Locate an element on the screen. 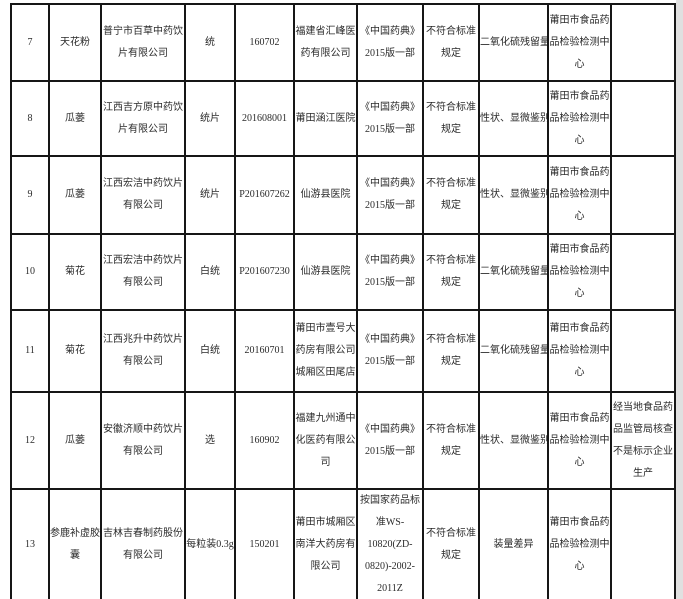 The height and width of the screenshot is (599, 683). table-cell: 参鹿补虚胶囊 is located at coordinates (75, 543).